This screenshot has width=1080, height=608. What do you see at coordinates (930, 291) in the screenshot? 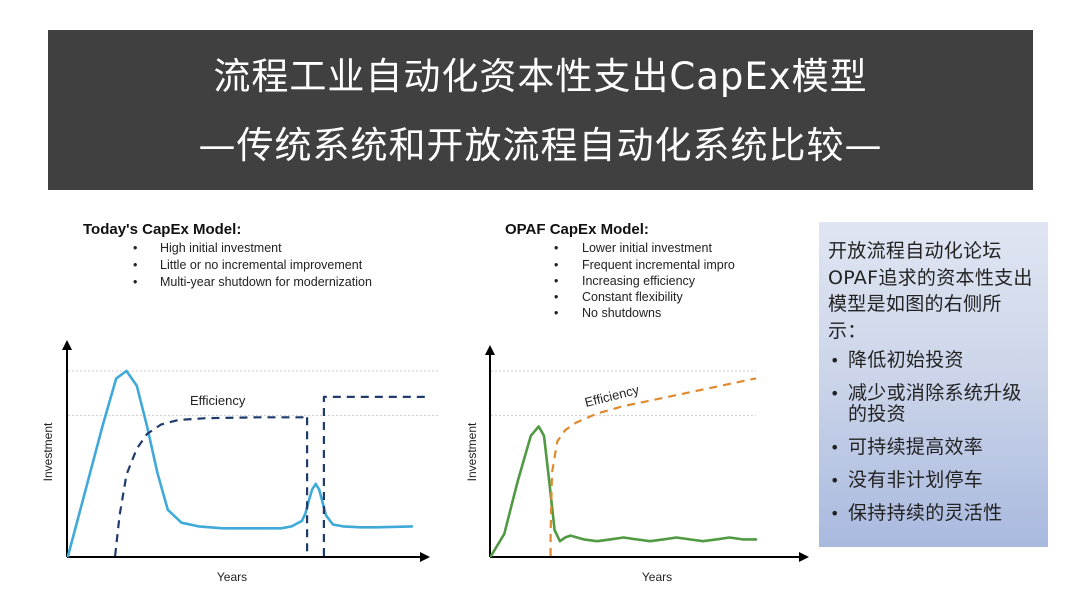
I see `summary-intro: 开放流程自动化论坛OPAF追求的资本性支出模型是如图的右侧所示：` at bounding box center [930, 291].